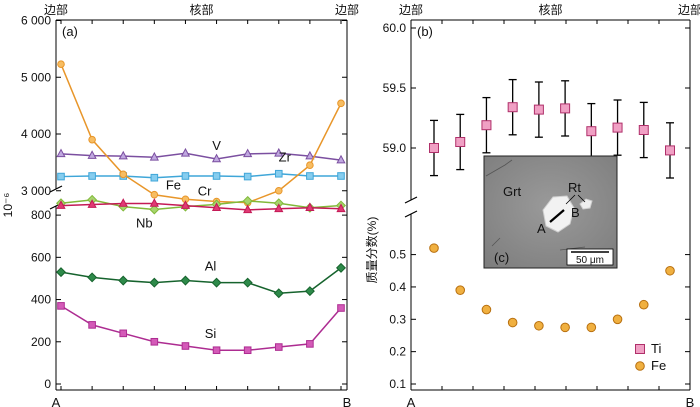  I want to click on y-axis-label: 质量分数(%), so click(371, 250).